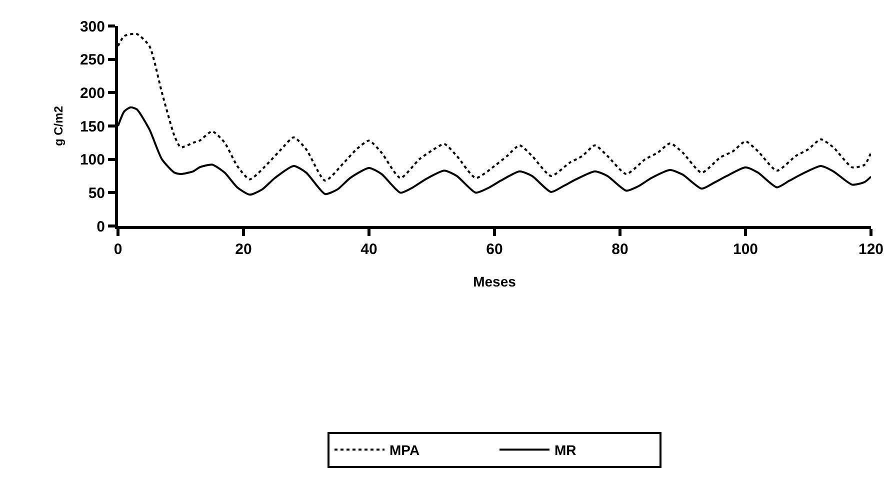  What do you see at coordinates (494, 281) in the screenshot?
I see `x-axis-title: Meses` at bounding box center [494, 281].